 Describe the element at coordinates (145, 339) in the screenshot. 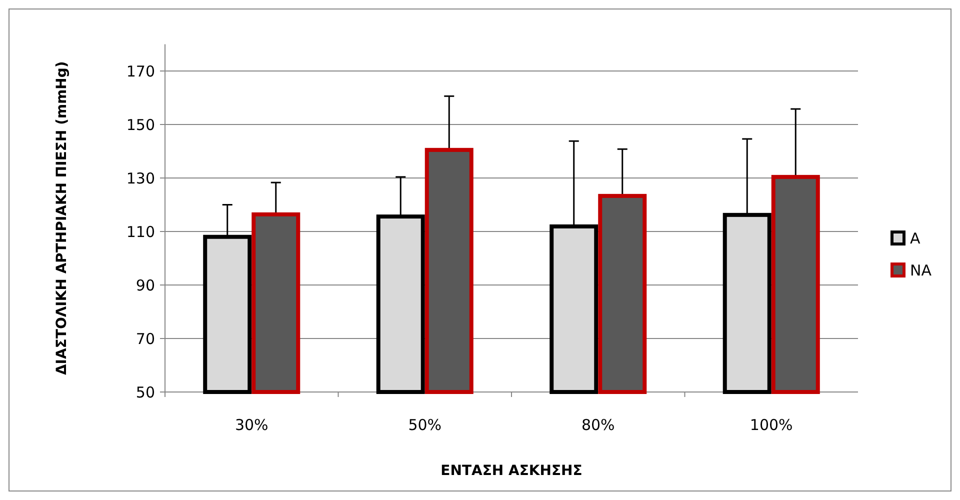

I see `y-tick-label: 70` at that location.